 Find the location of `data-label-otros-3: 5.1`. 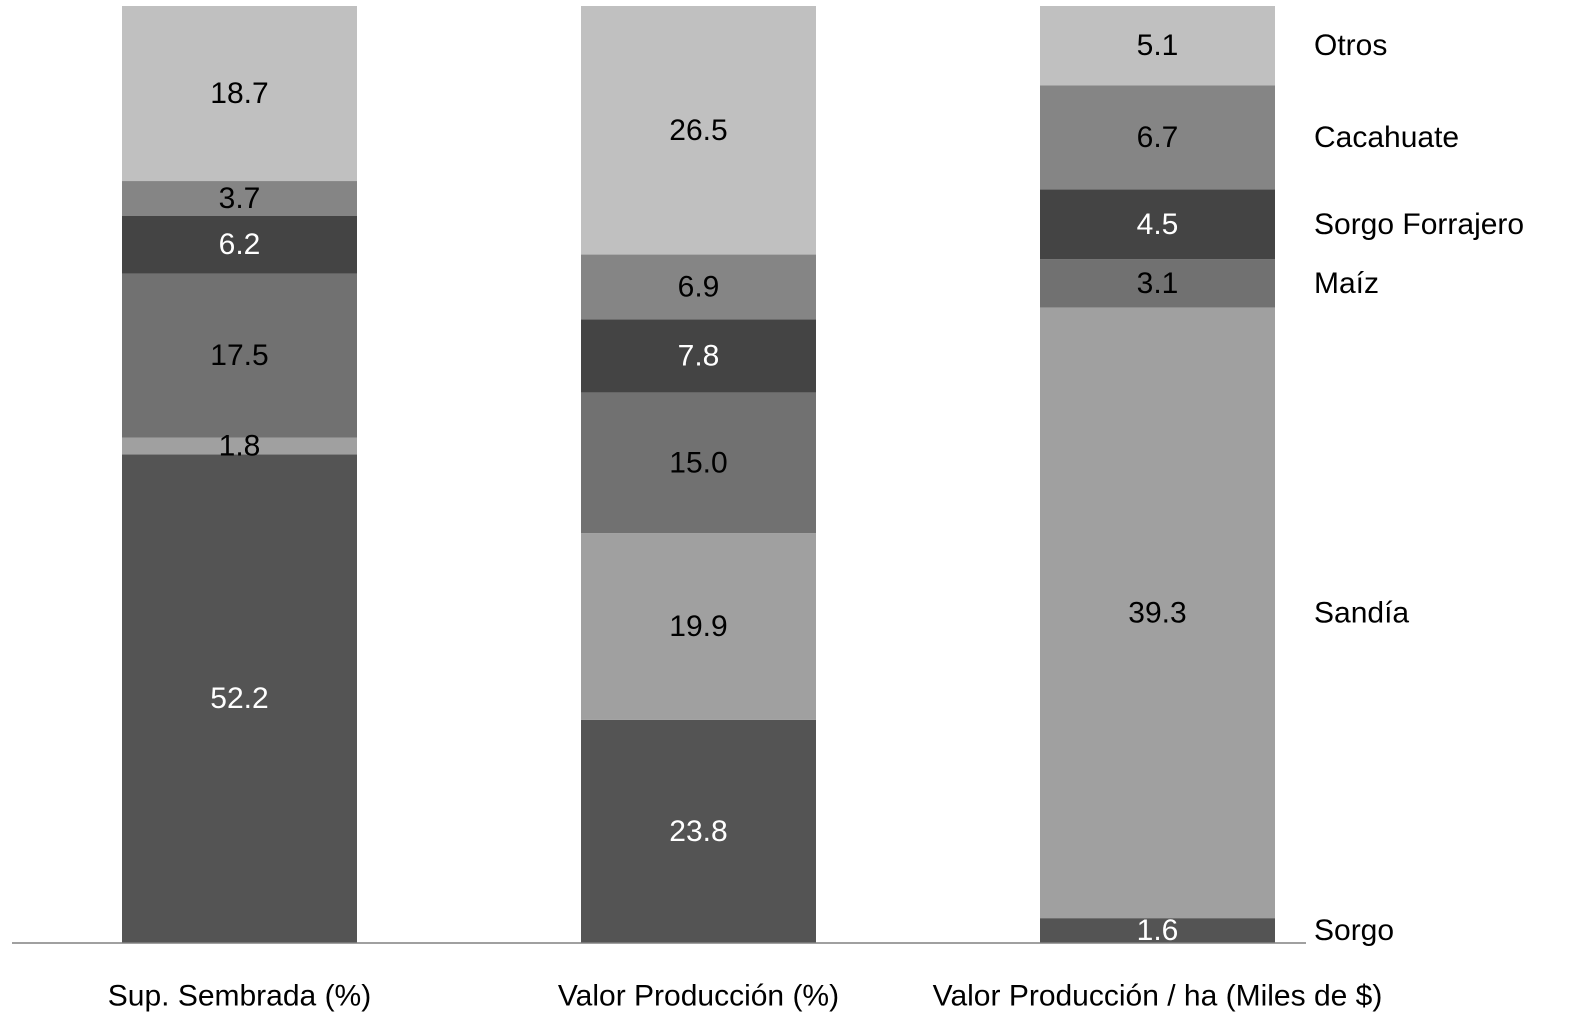

data-label-otros-3: 5.1 is located at coordinates (1158, 45).